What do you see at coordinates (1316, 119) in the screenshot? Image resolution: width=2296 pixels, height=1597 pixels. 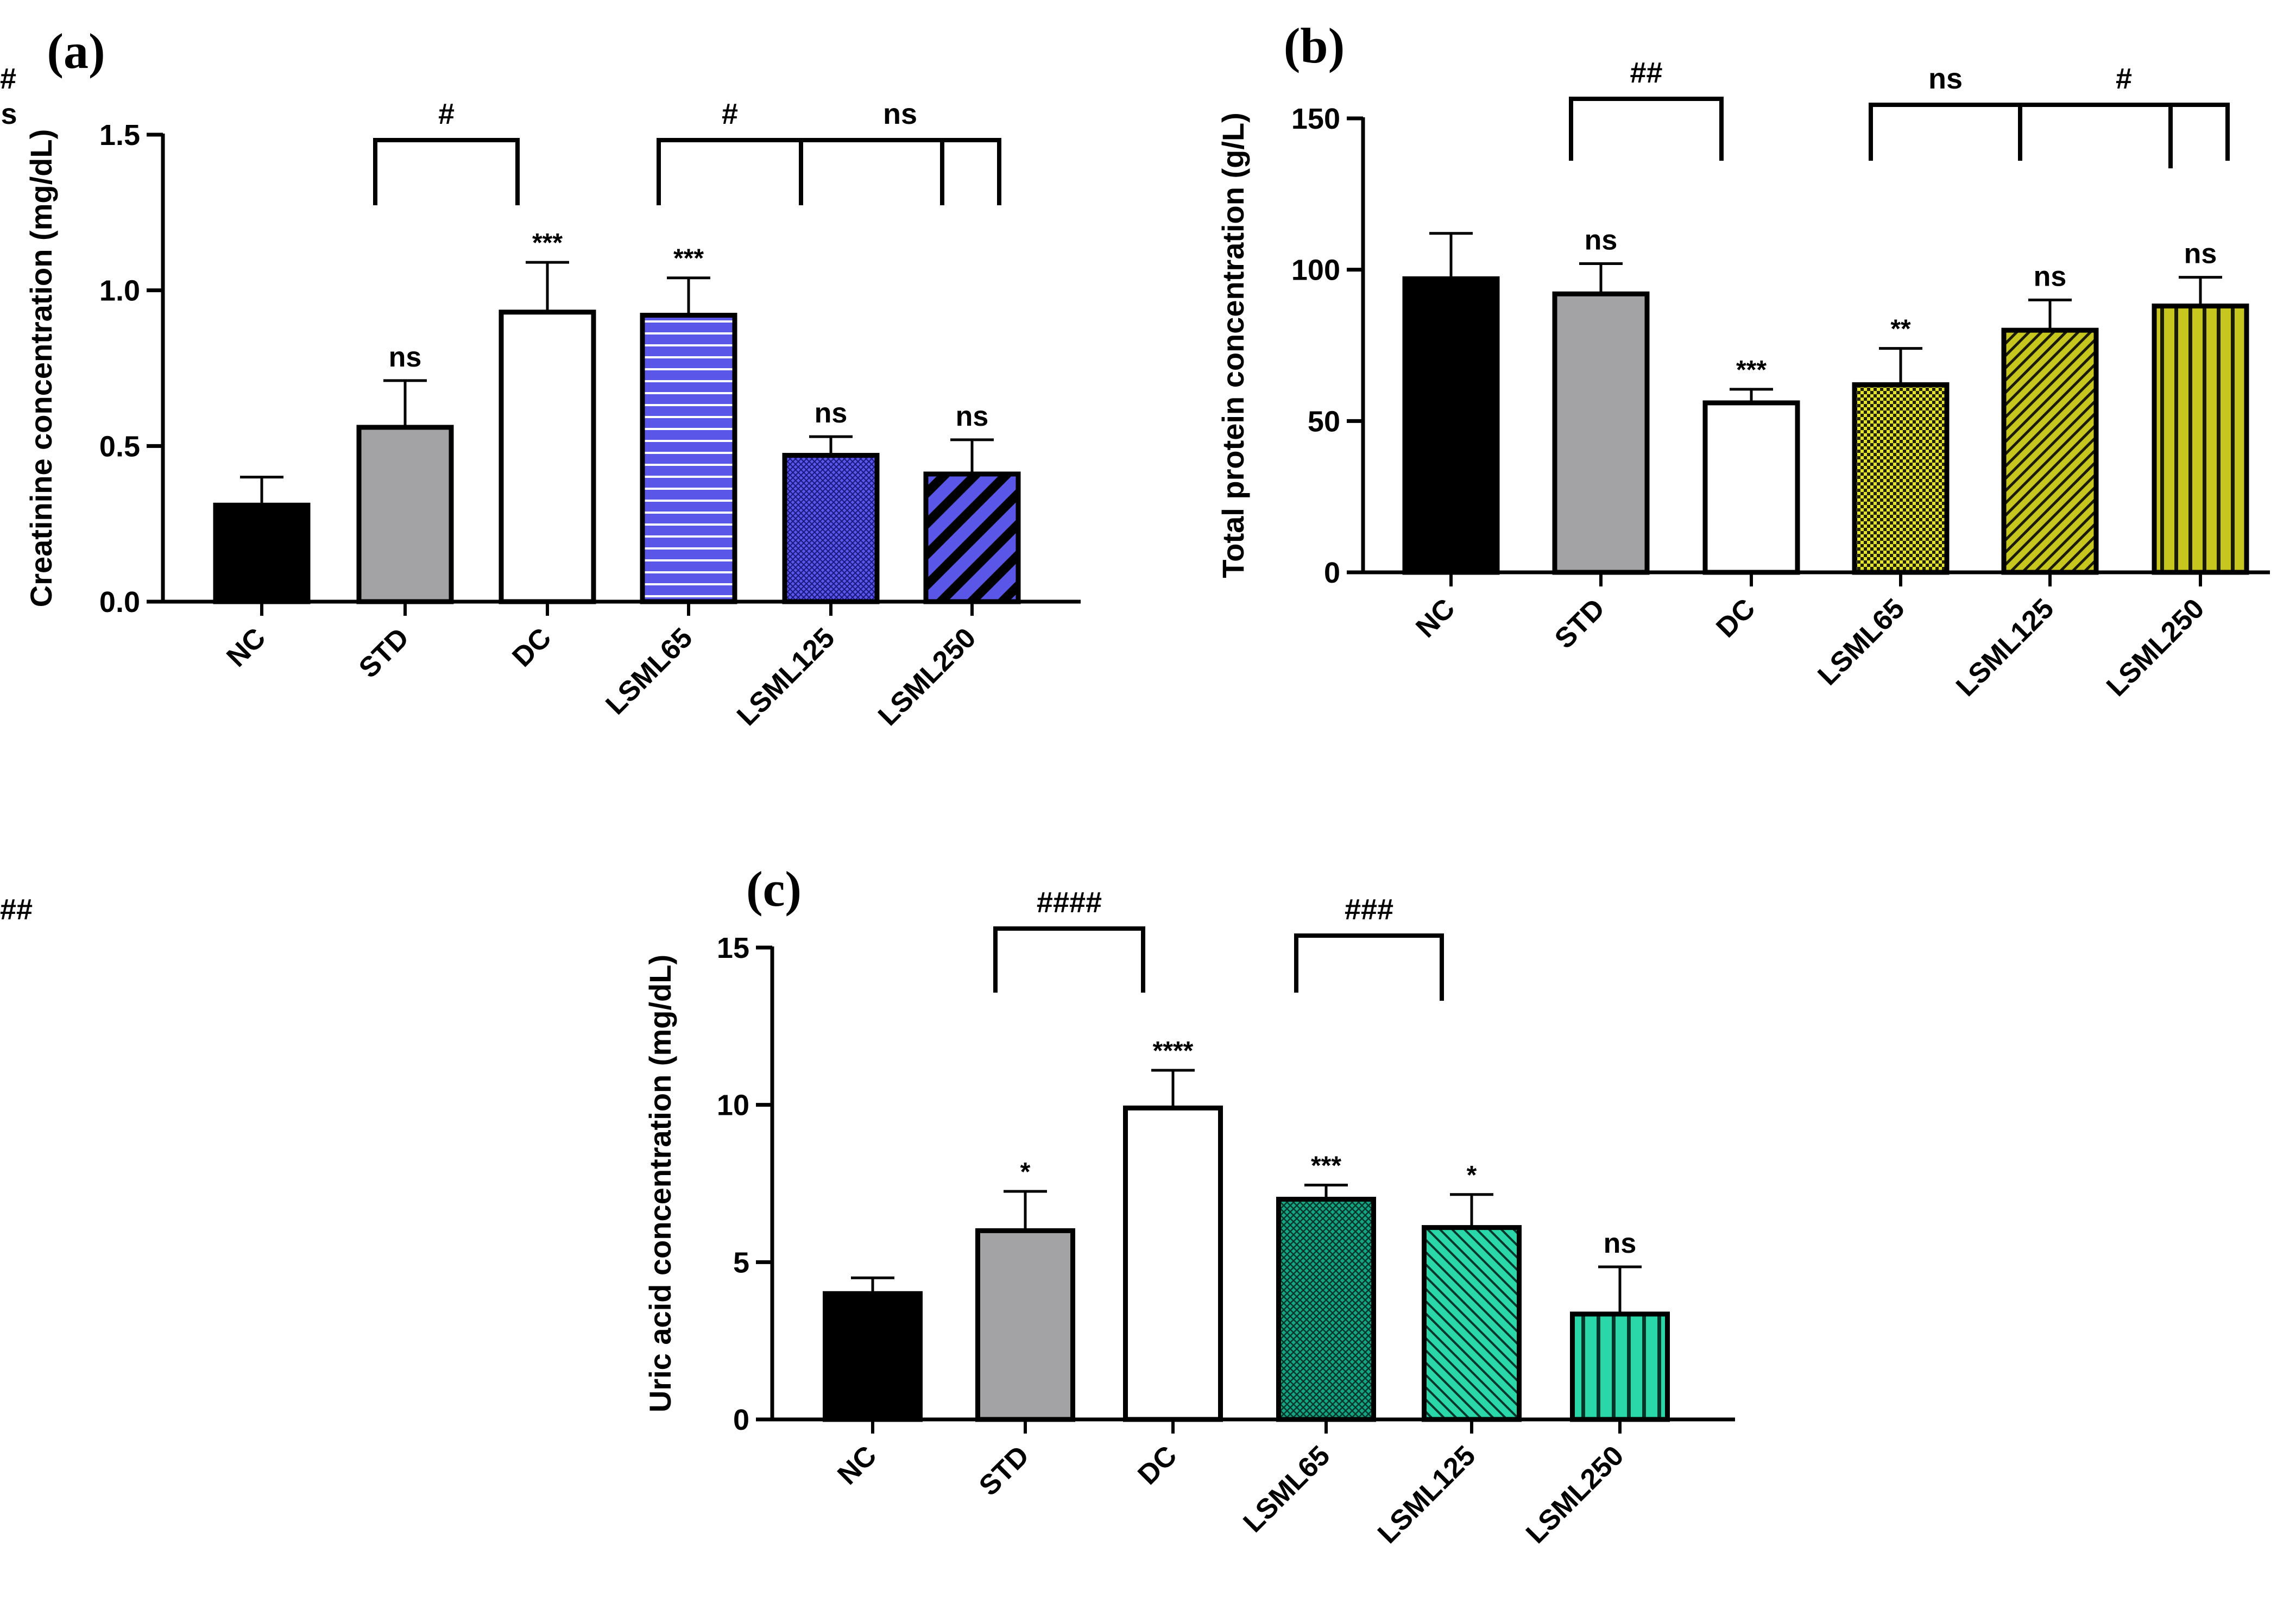 I see `y-tick-label: 150` at bounding box center [1316, 119].